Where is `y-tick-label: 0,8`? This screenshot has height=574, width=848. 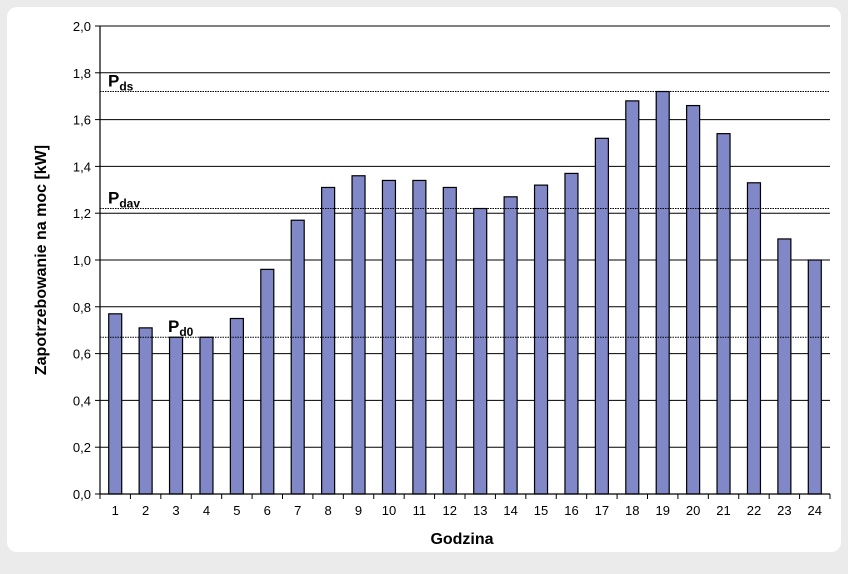
y-tick-label: 0,8 is located at coordinates (82, 307).